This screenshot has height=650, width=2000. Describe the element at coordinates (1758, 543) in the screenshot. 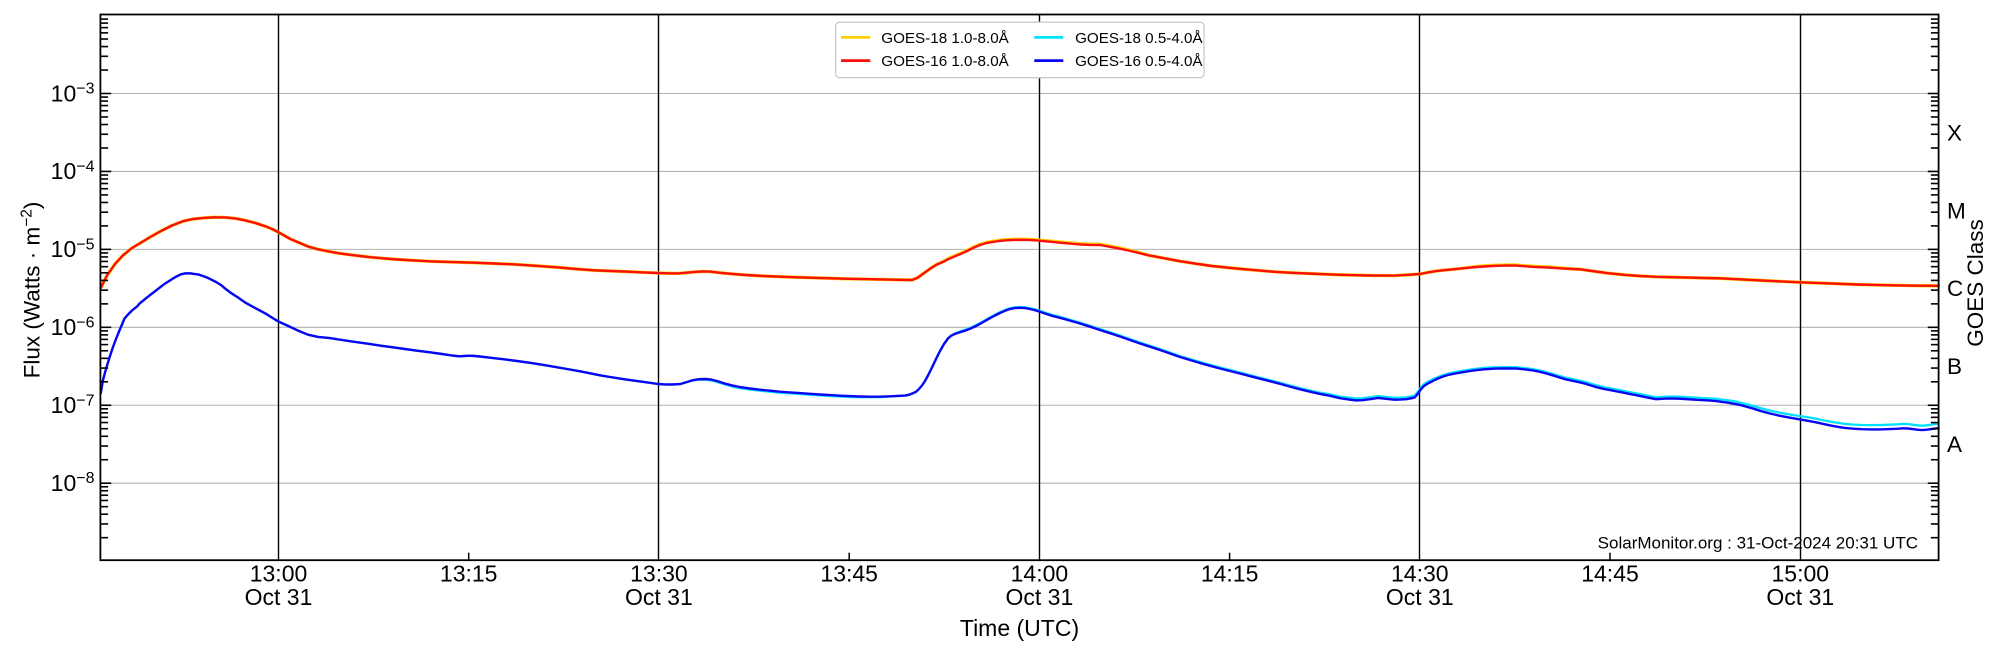

I see `svg-text:SolarMonitor.org : 31-Oct-2024: SolarMonitor.org : 31-Oct-2024 20:31 UTC` at that location.